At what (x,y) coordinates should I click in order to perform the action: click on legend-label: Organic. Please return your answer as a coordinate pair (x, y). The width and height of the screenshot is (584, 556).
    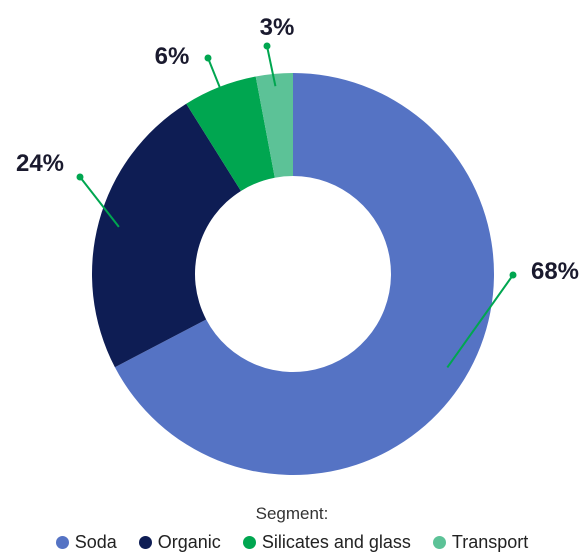
    Looking at the image, I should click on (189, 542).